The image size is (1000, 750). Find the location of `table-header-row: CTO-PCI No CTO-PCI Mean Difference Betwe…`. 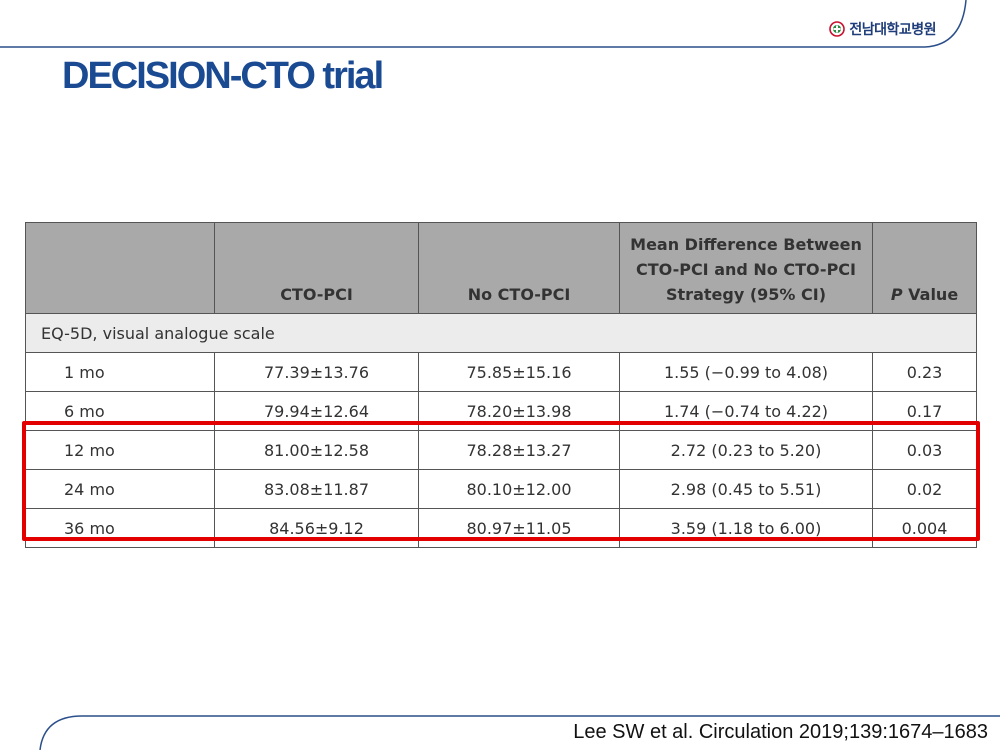

table-header-row: CTO-PCI No CTO-PCI Mean Difference Betwe… is located at coordinates (501, 268).